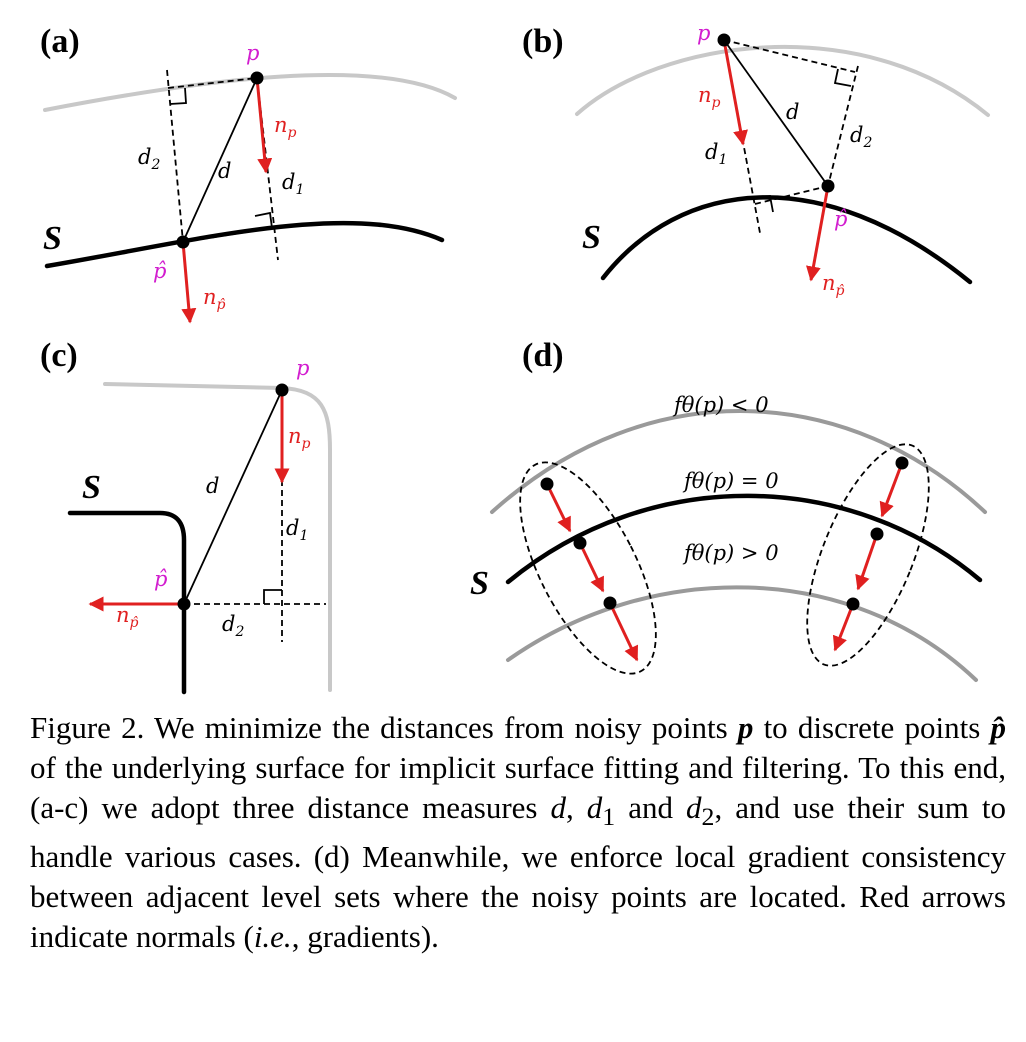 The height and width of the screenshot is (1042, 1026). What do you see at coordinates (543, 355) in the screenshot?
I see `panel-d-label: (d)` at bounding box center [543, 355].